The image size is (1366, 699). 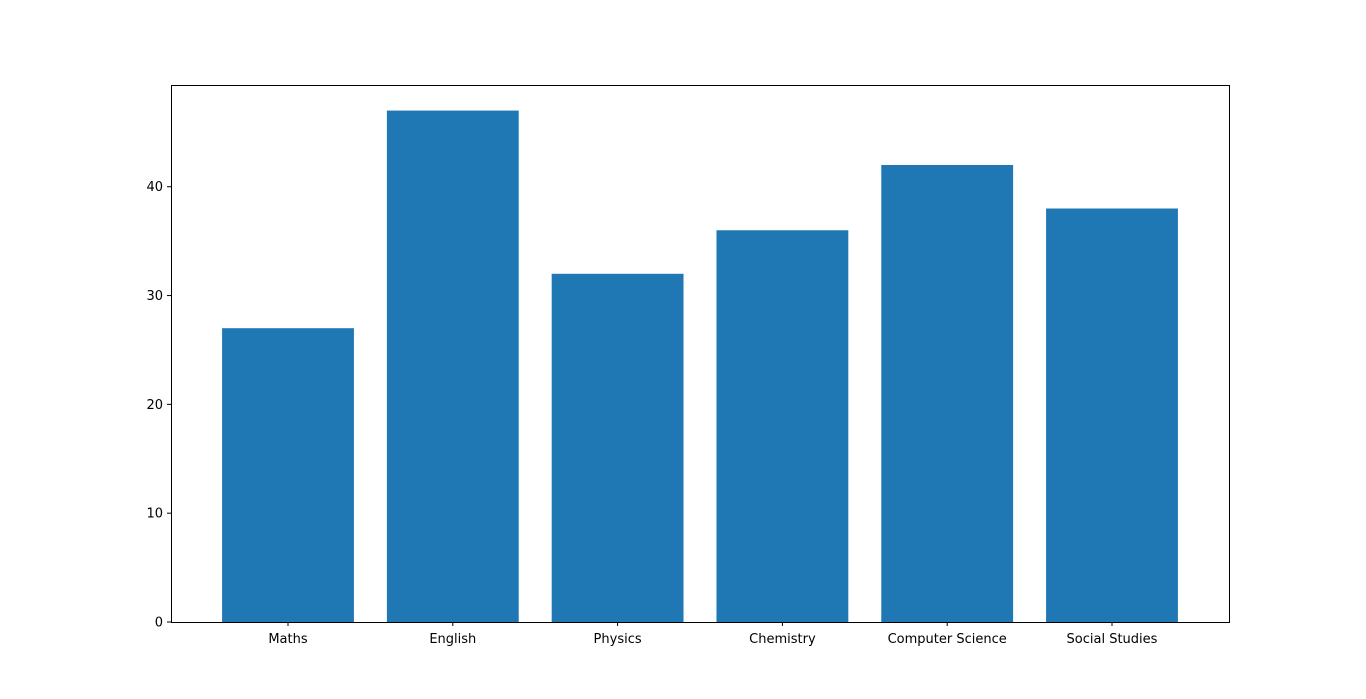 I want to click on x-tick-label: Chemistry, so click(x=782, y=639).